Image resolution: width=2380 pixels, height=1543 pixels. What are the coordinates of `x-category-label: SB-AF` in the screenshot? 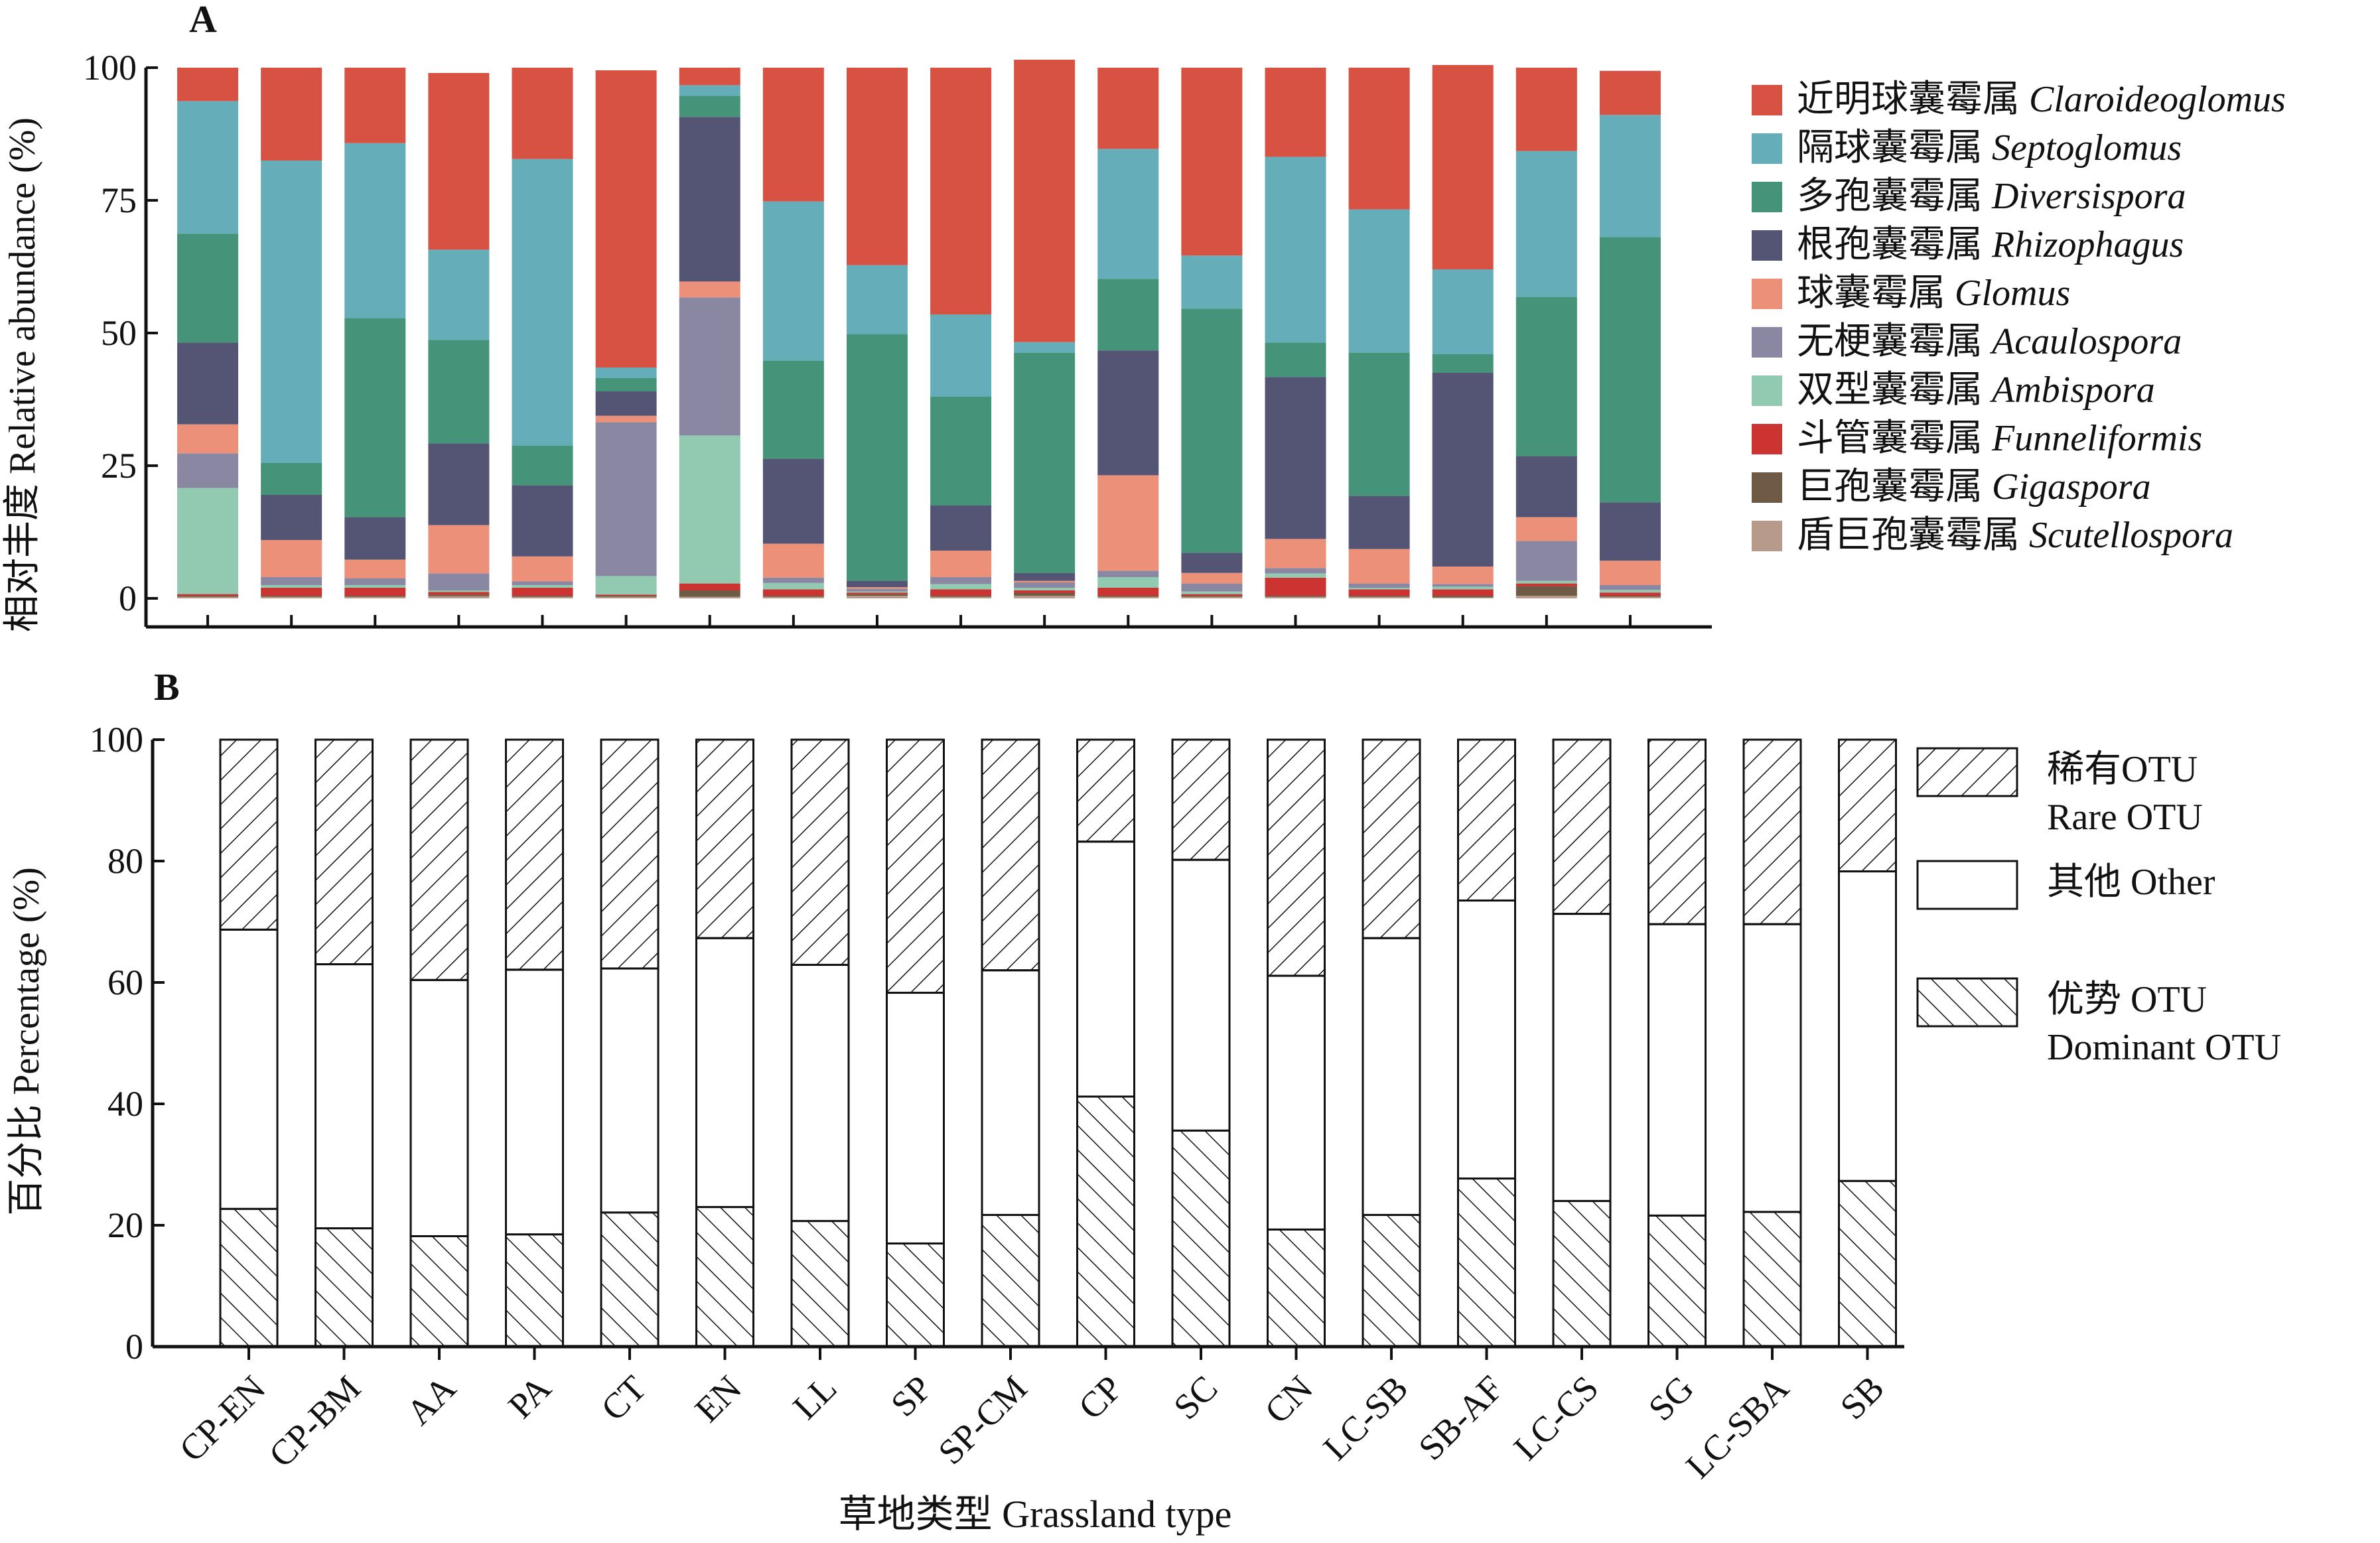 It's located at (1461, 1418).